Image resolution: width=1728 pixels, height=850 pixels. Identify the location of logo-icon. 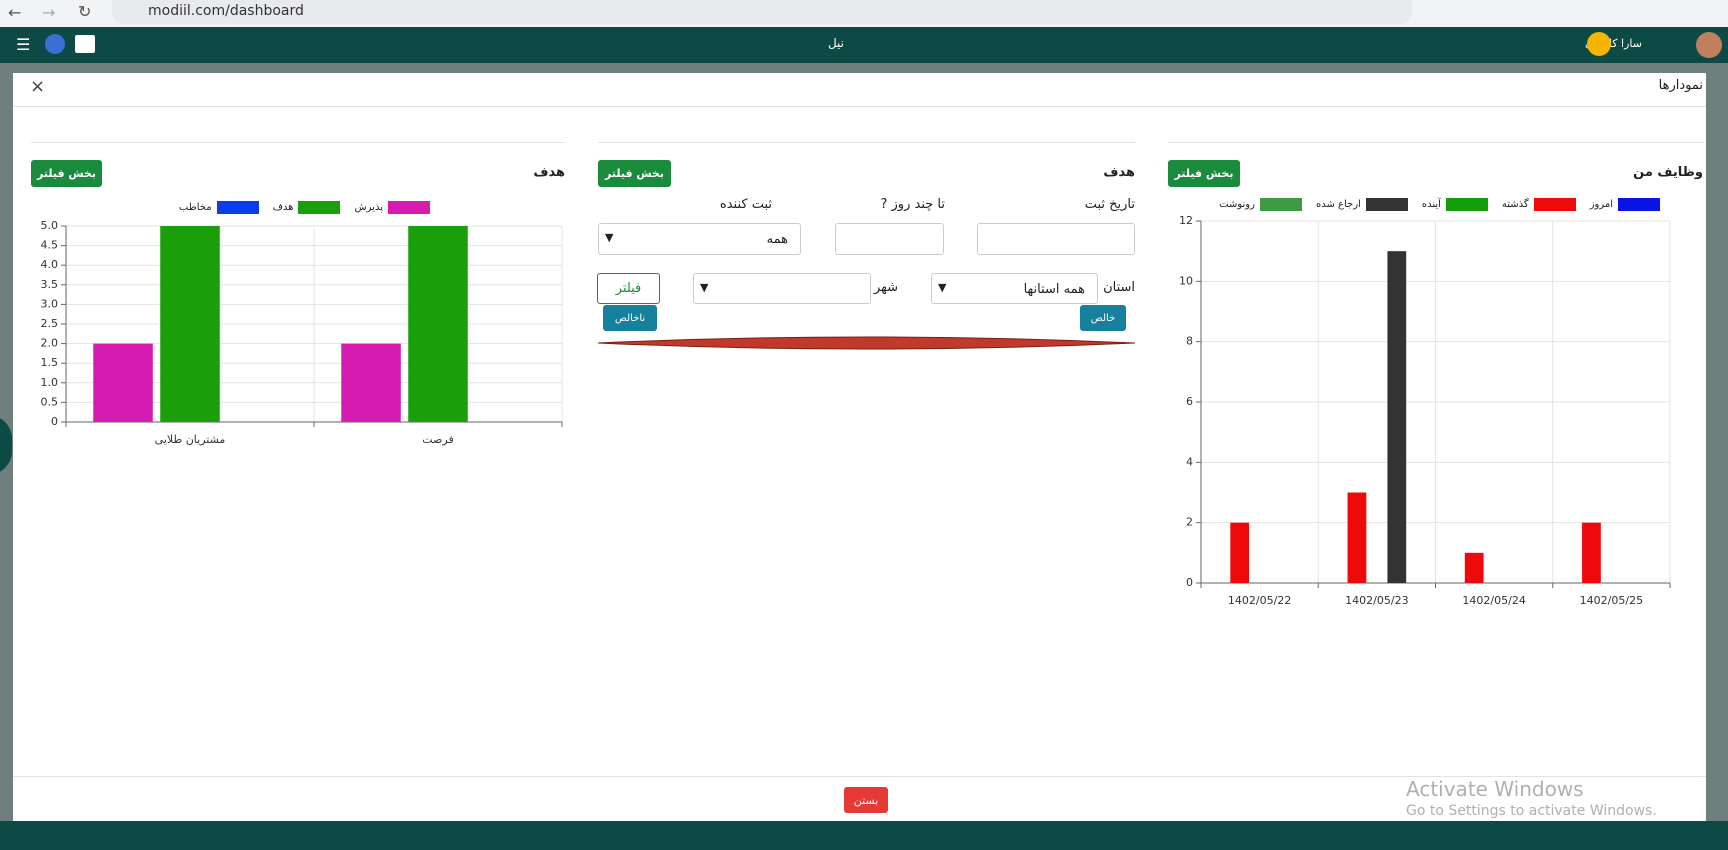
(55, 44).